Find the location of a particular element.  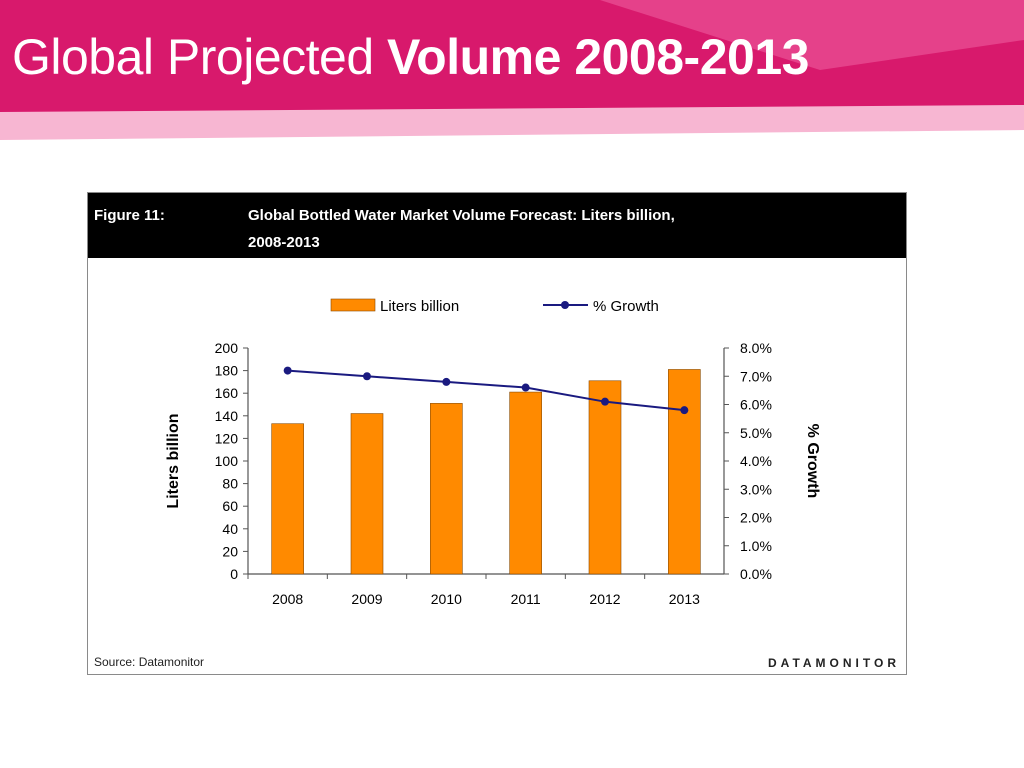

y2-tick-label: 1.0% is located at coordinates (756, 546).